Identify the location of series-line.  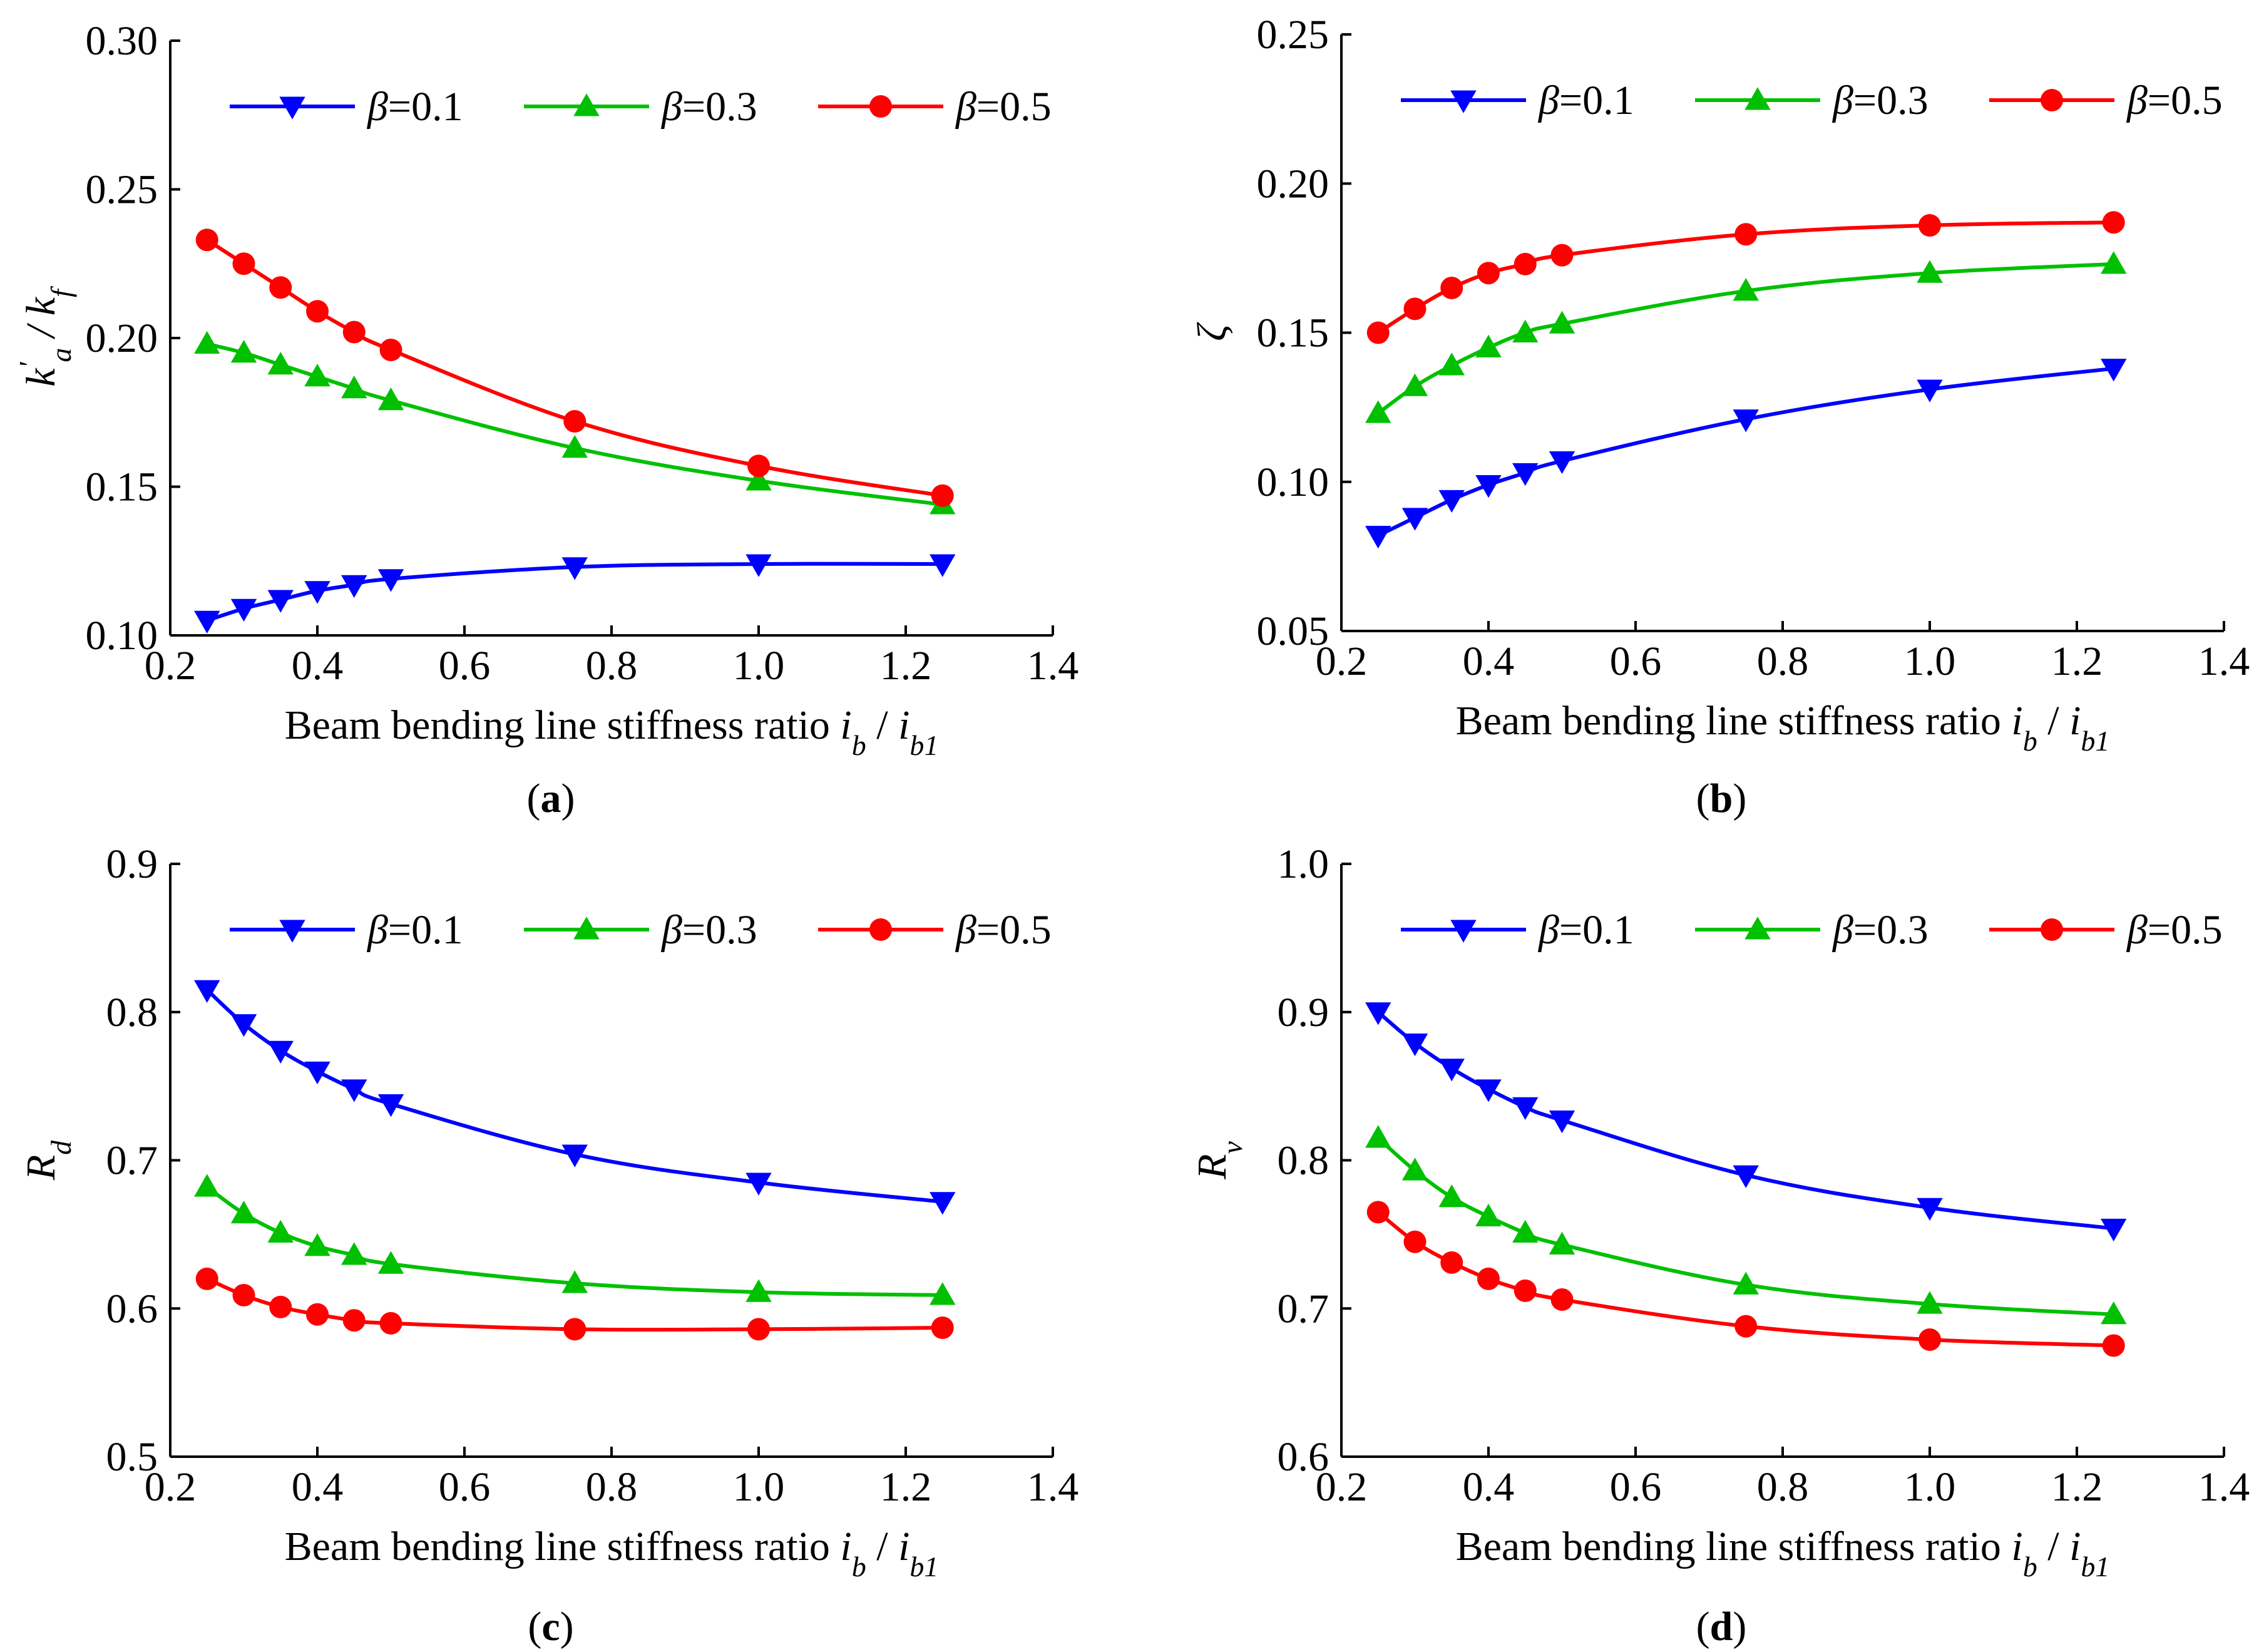
(1745, 1120).